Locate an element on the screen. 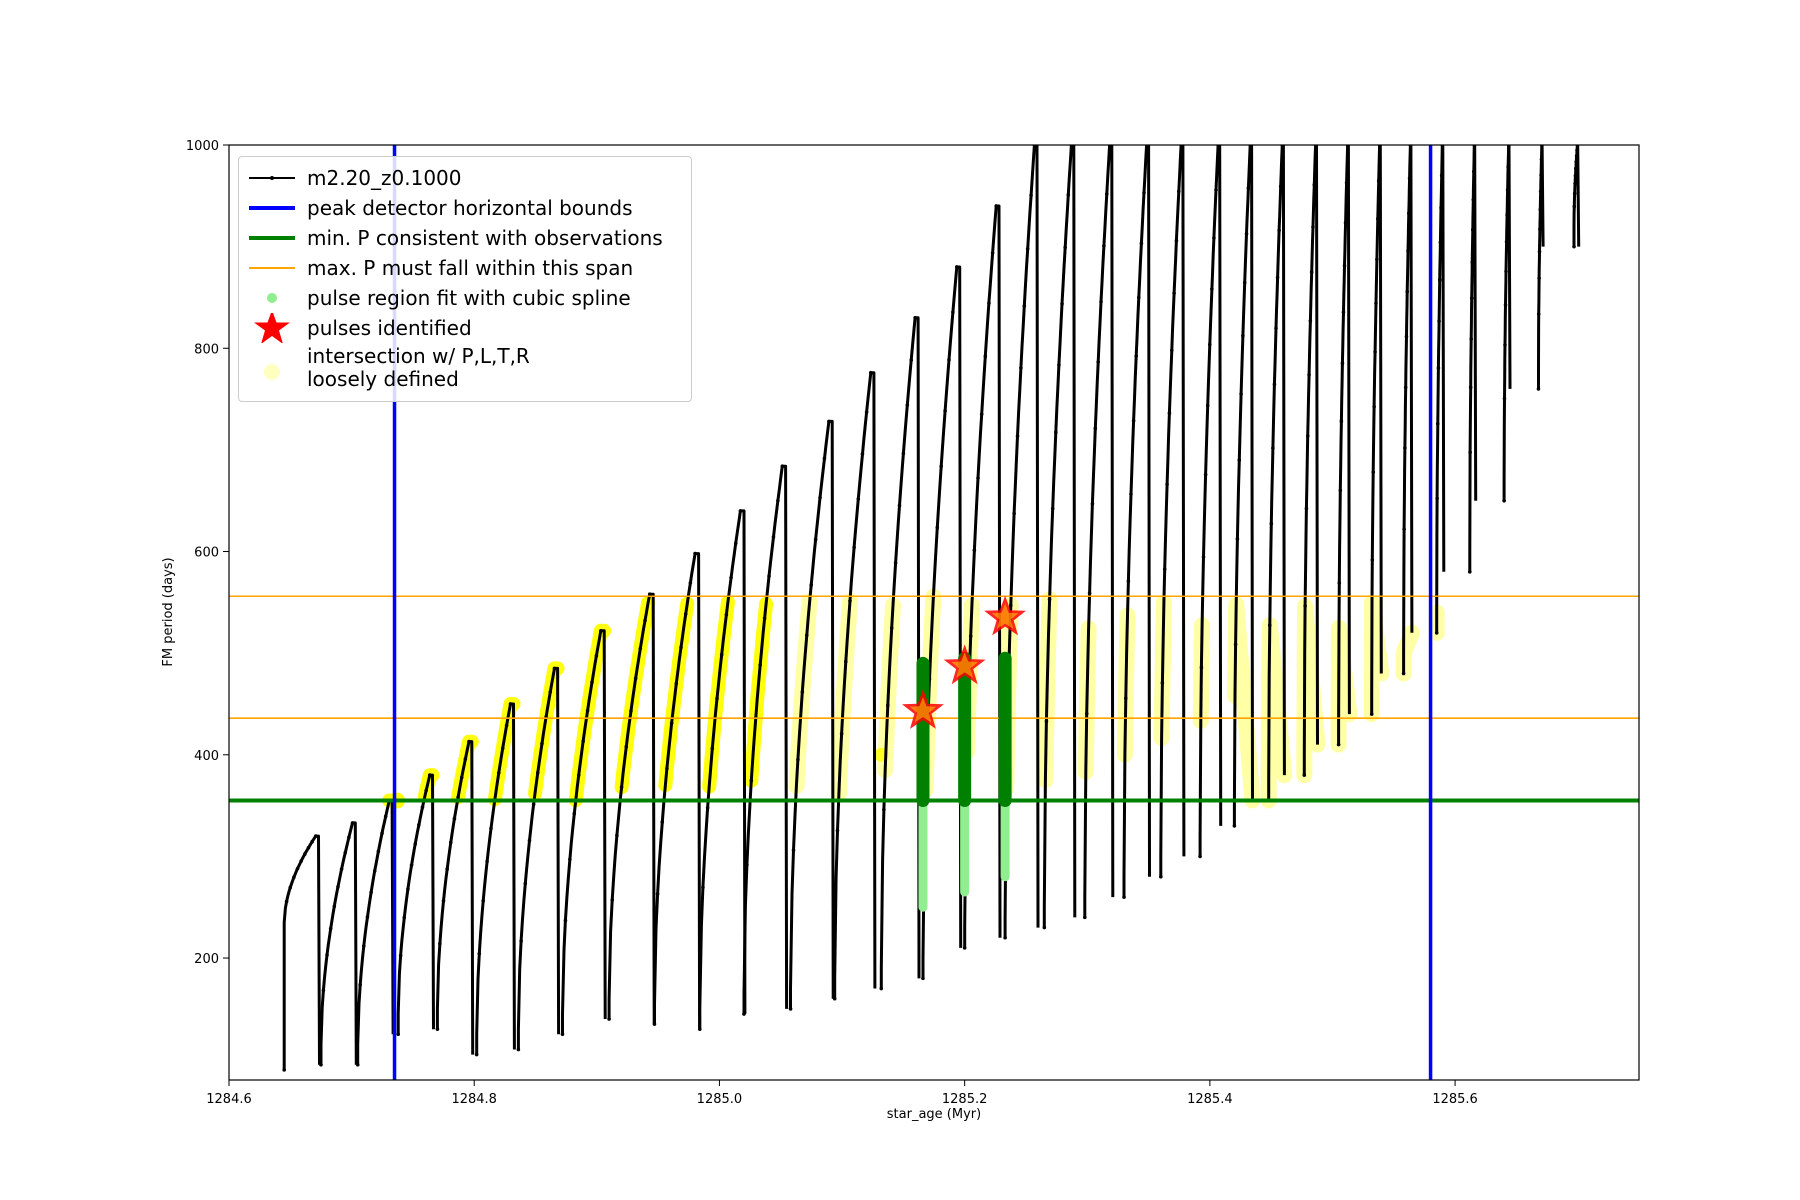 Image resolution: width=1800 pixels, height=1200 pixels. x-tick-label: 1284.8 is located at coordinates (474, 1099).